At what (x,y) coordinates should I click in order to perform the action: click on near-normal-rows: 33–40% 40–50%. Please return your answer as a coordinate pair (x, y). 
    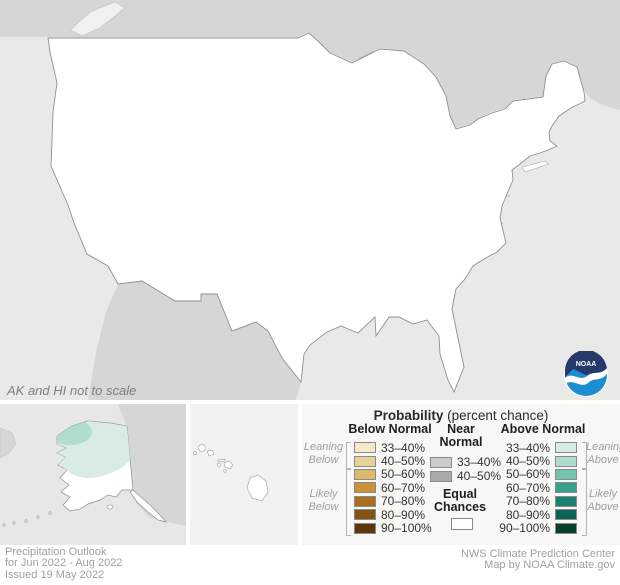
    Looking at the image, I should click on (465, 469).